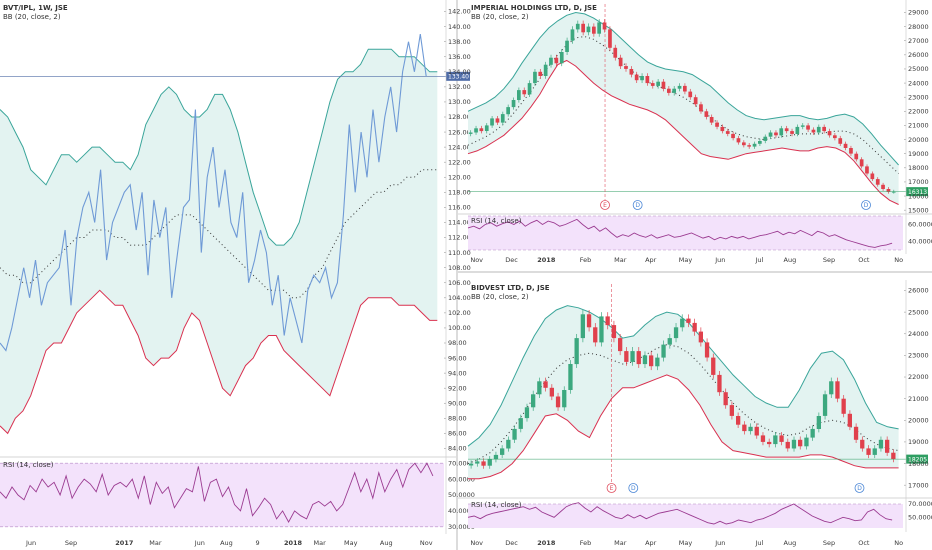 The width and height of the screenshot is (932, 550). I want to click on price-axis-label: 15000, so click(918, 210).